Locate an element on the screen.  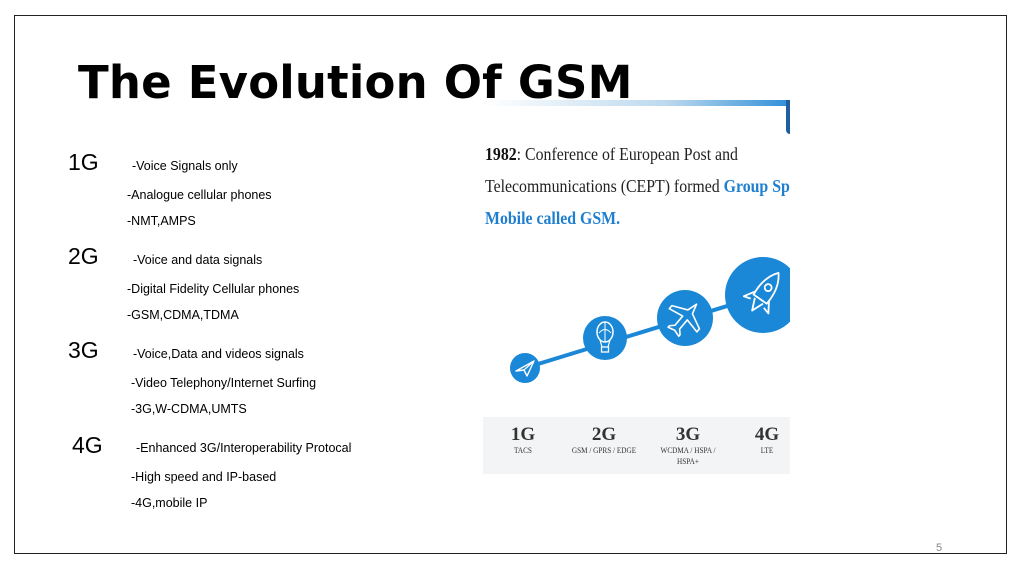
generation-item: -High speed and IP-based is located at coordinates (204, 477).